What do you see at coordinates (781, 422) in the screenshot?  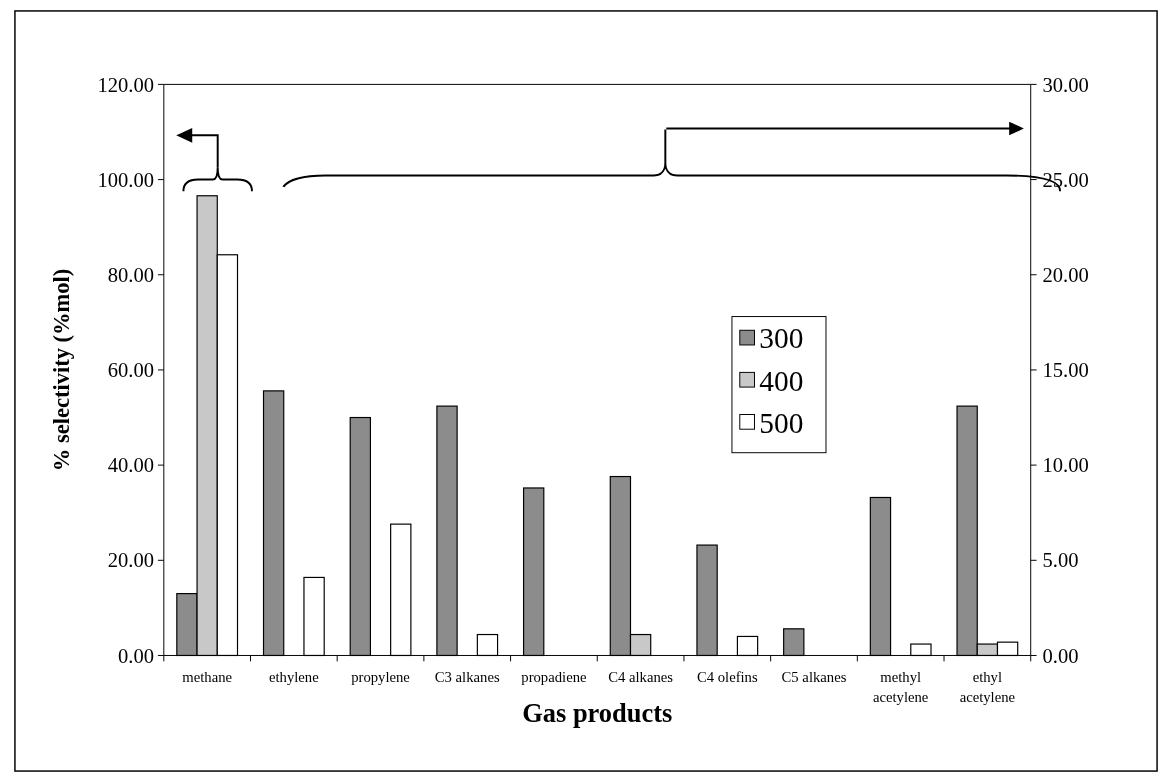 I see `legend-label: 500` at bounding box center [781, 422].